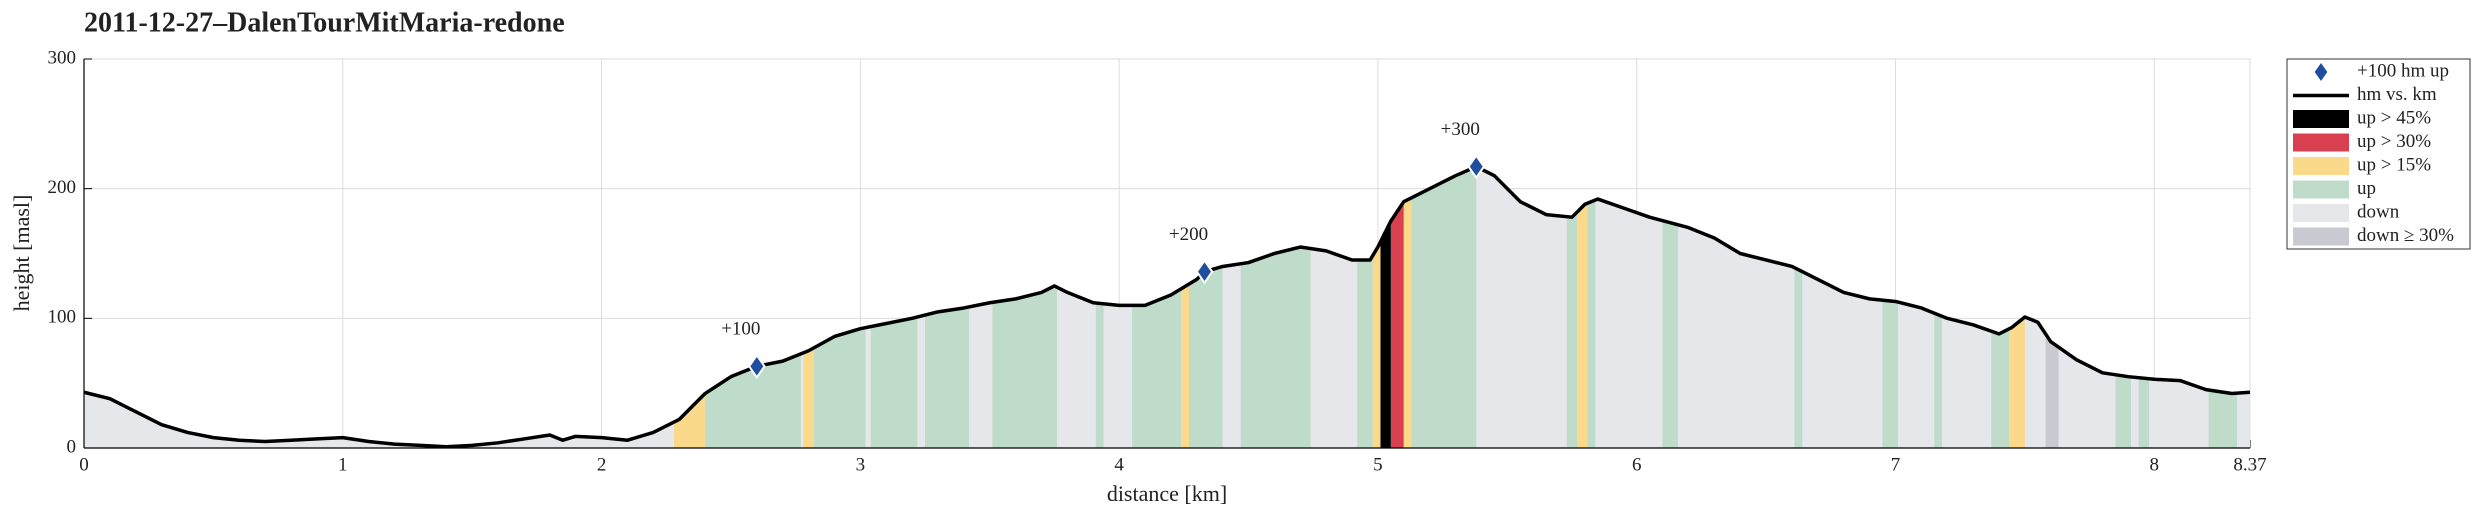  What do you see at coordinates (2321, 72) in the screenshot?
I see `legend-marker` at bounding box center [2321, 72].